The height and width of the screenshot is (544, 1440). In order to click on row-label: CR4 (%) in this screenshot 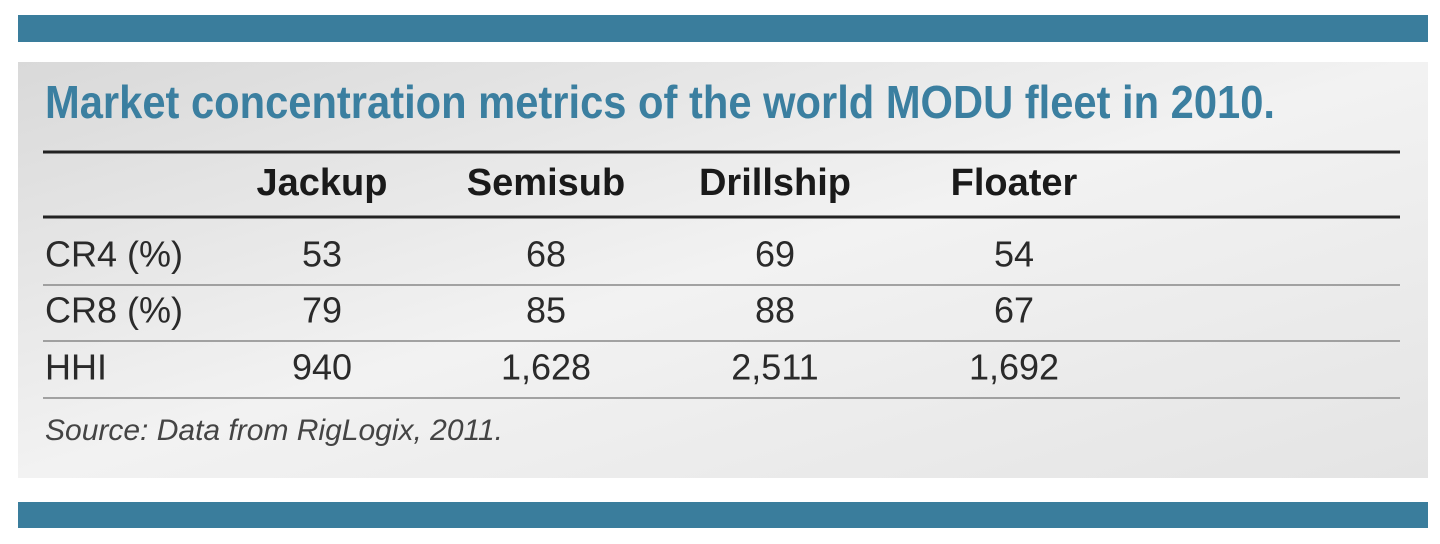, I will do `click(114, 254)`.